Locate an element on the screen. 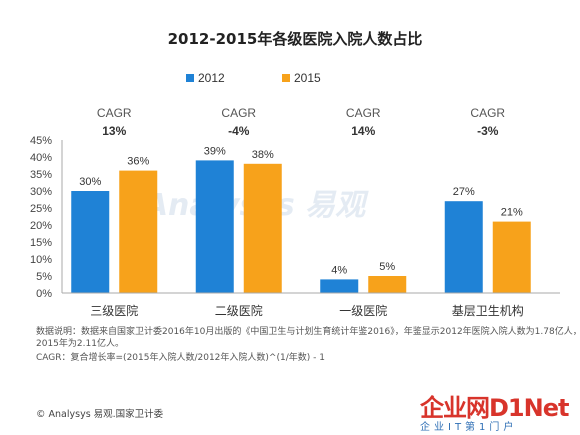 The height and width of the screenshot is (435, 580). x-category-label: 三级医院 is located at coordinates (114, 311).